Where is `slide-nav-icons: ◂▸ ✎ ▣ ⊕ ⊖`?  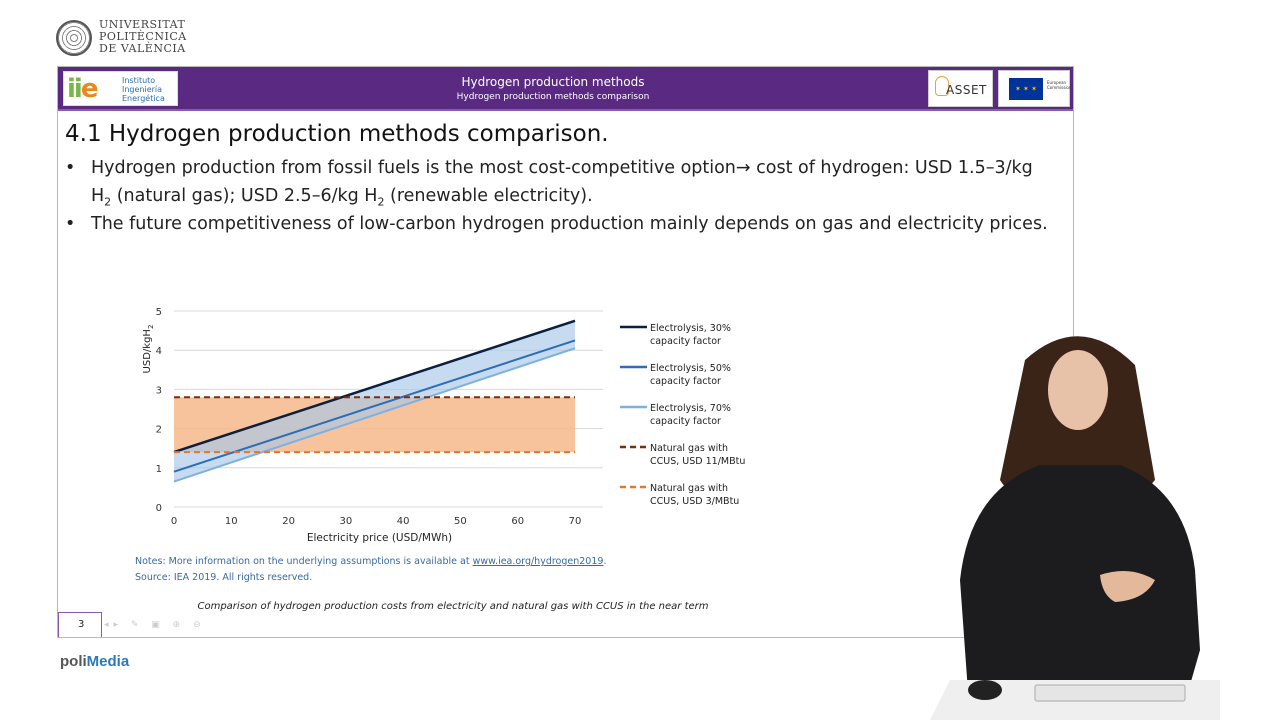 slide-nav-icons: ◂▸ ✎ ▣ ⊕ ⊖ is located at coordinates (155, 625).